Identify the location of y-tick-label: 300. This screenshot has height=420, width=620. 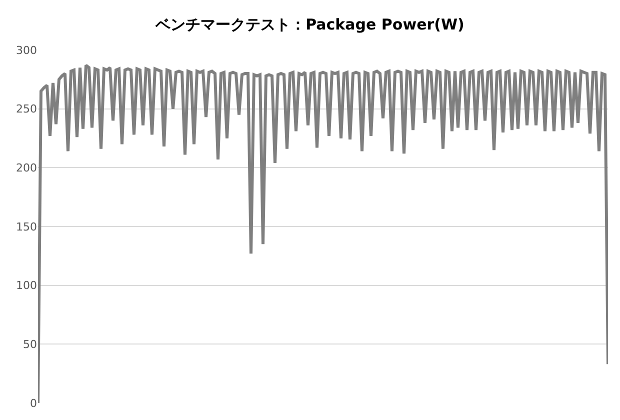
(26, 50).